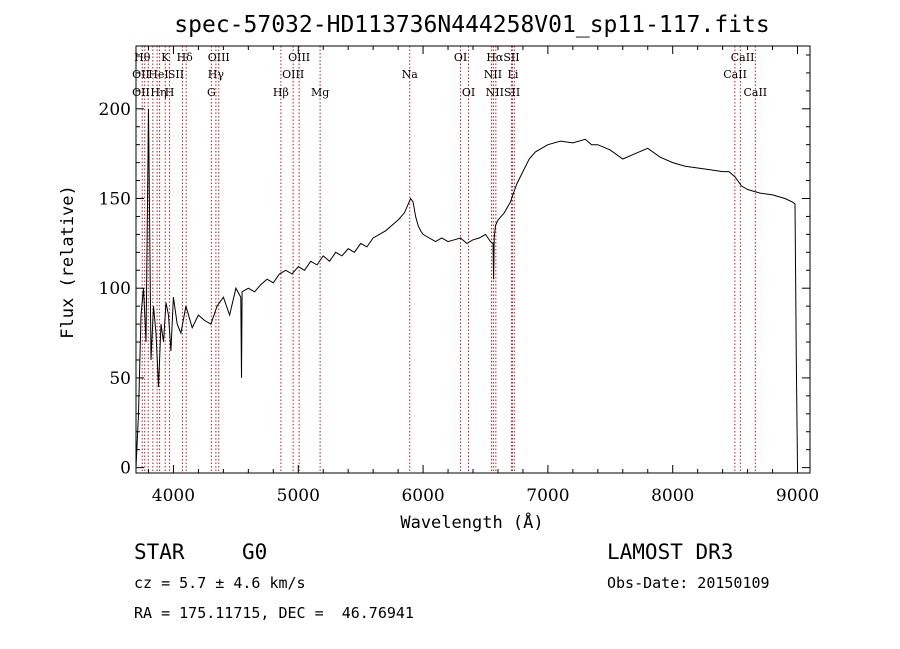  Describe the element at coordinates (503, 92) in the screenshot. I see `spectral-line-label: NIISII` at that location.